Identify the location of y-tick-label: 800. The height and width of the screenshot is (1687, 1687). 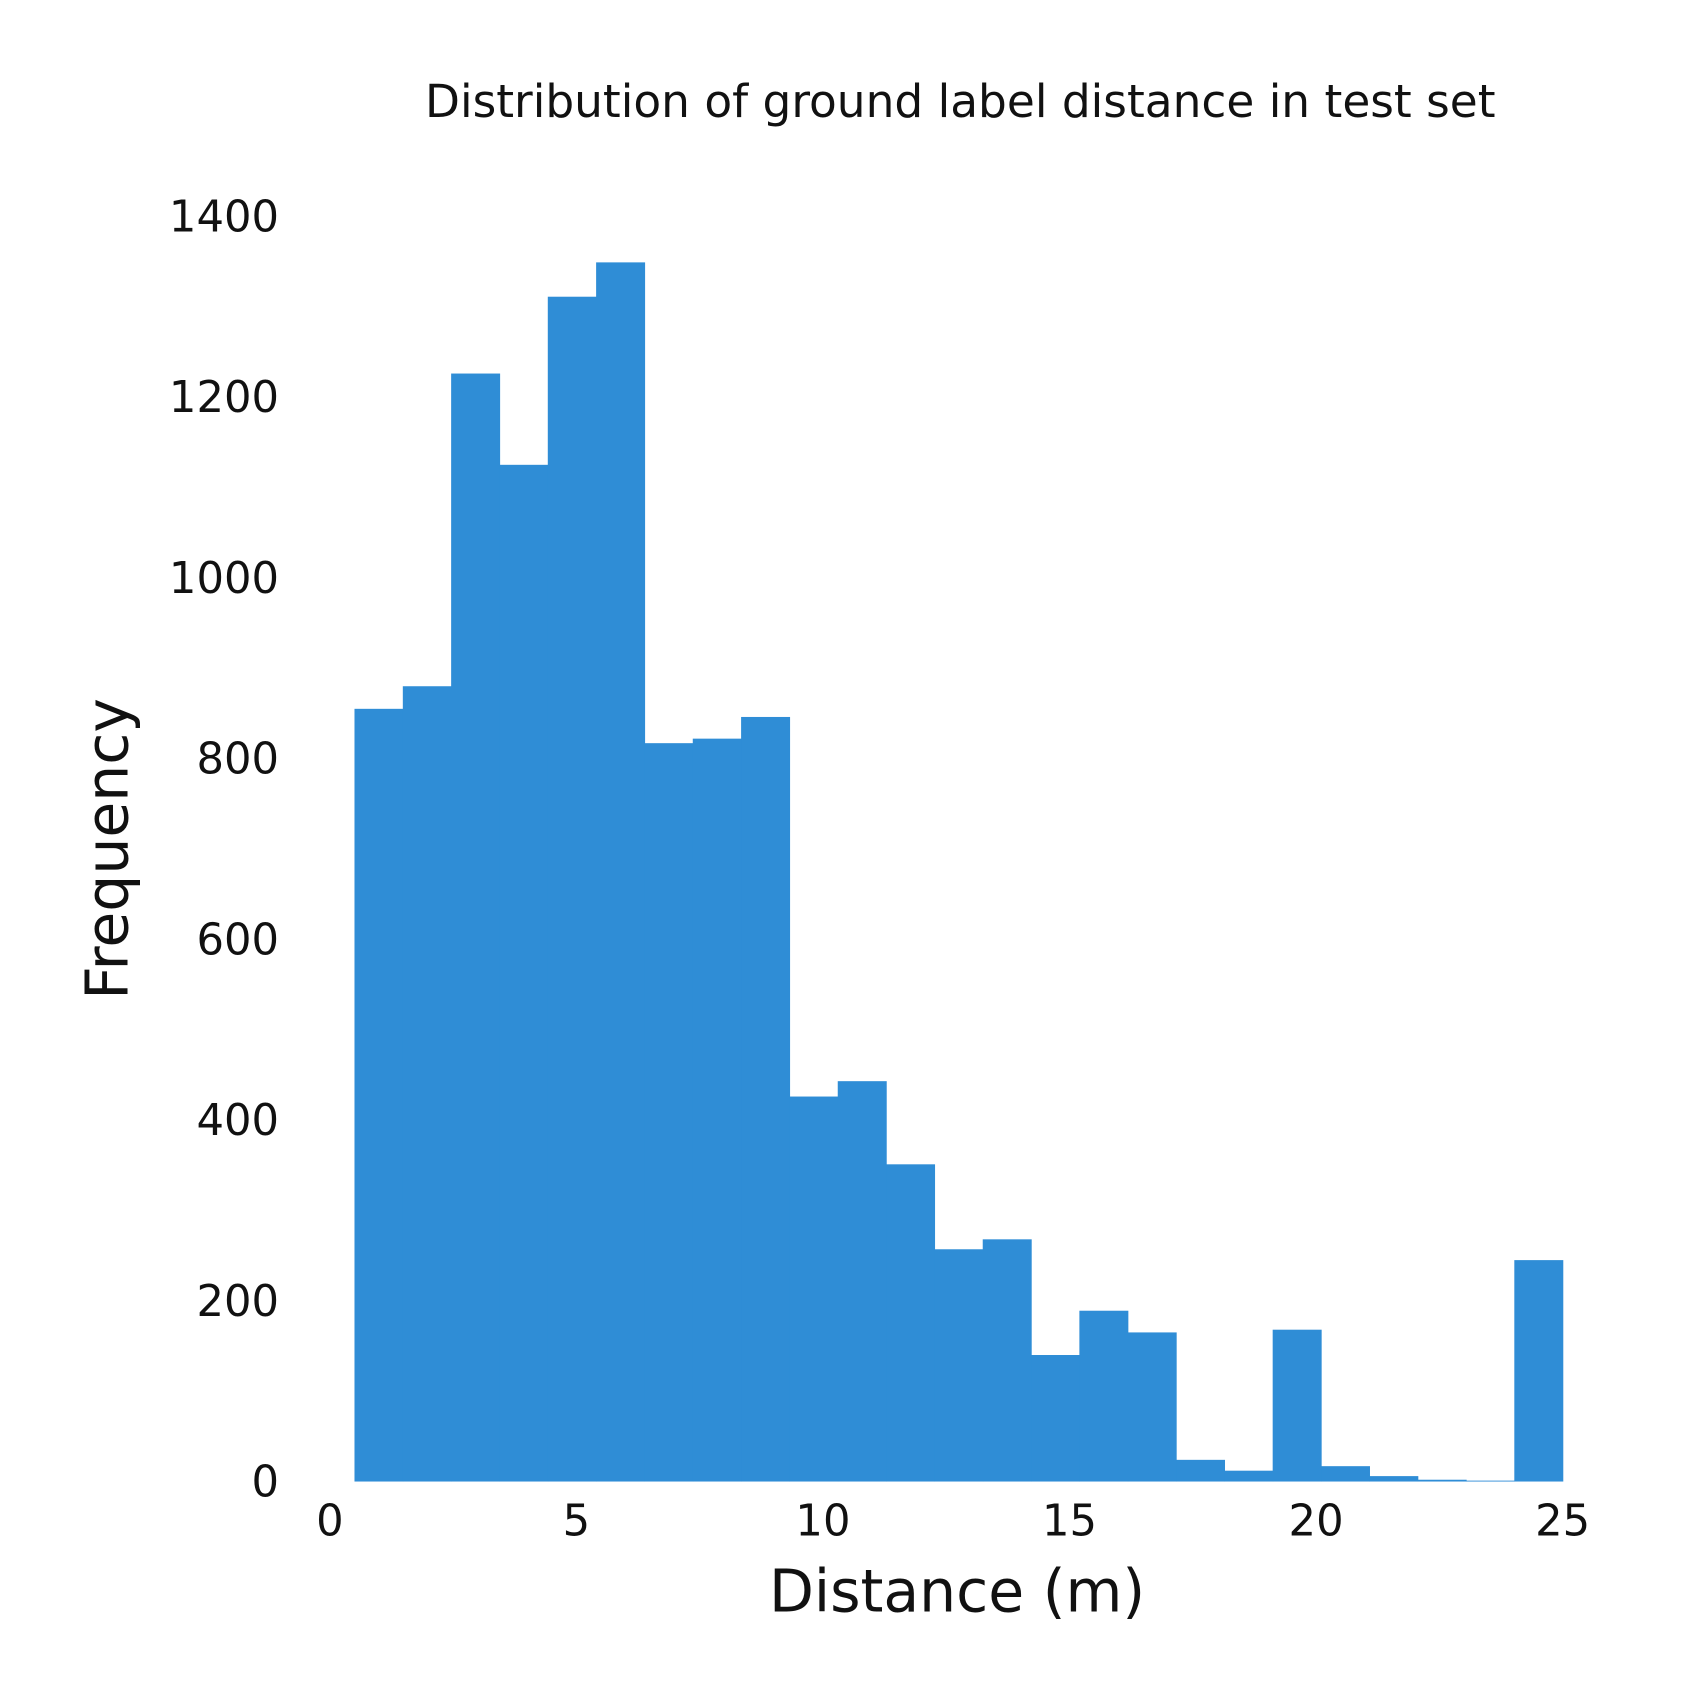
(237, 760).